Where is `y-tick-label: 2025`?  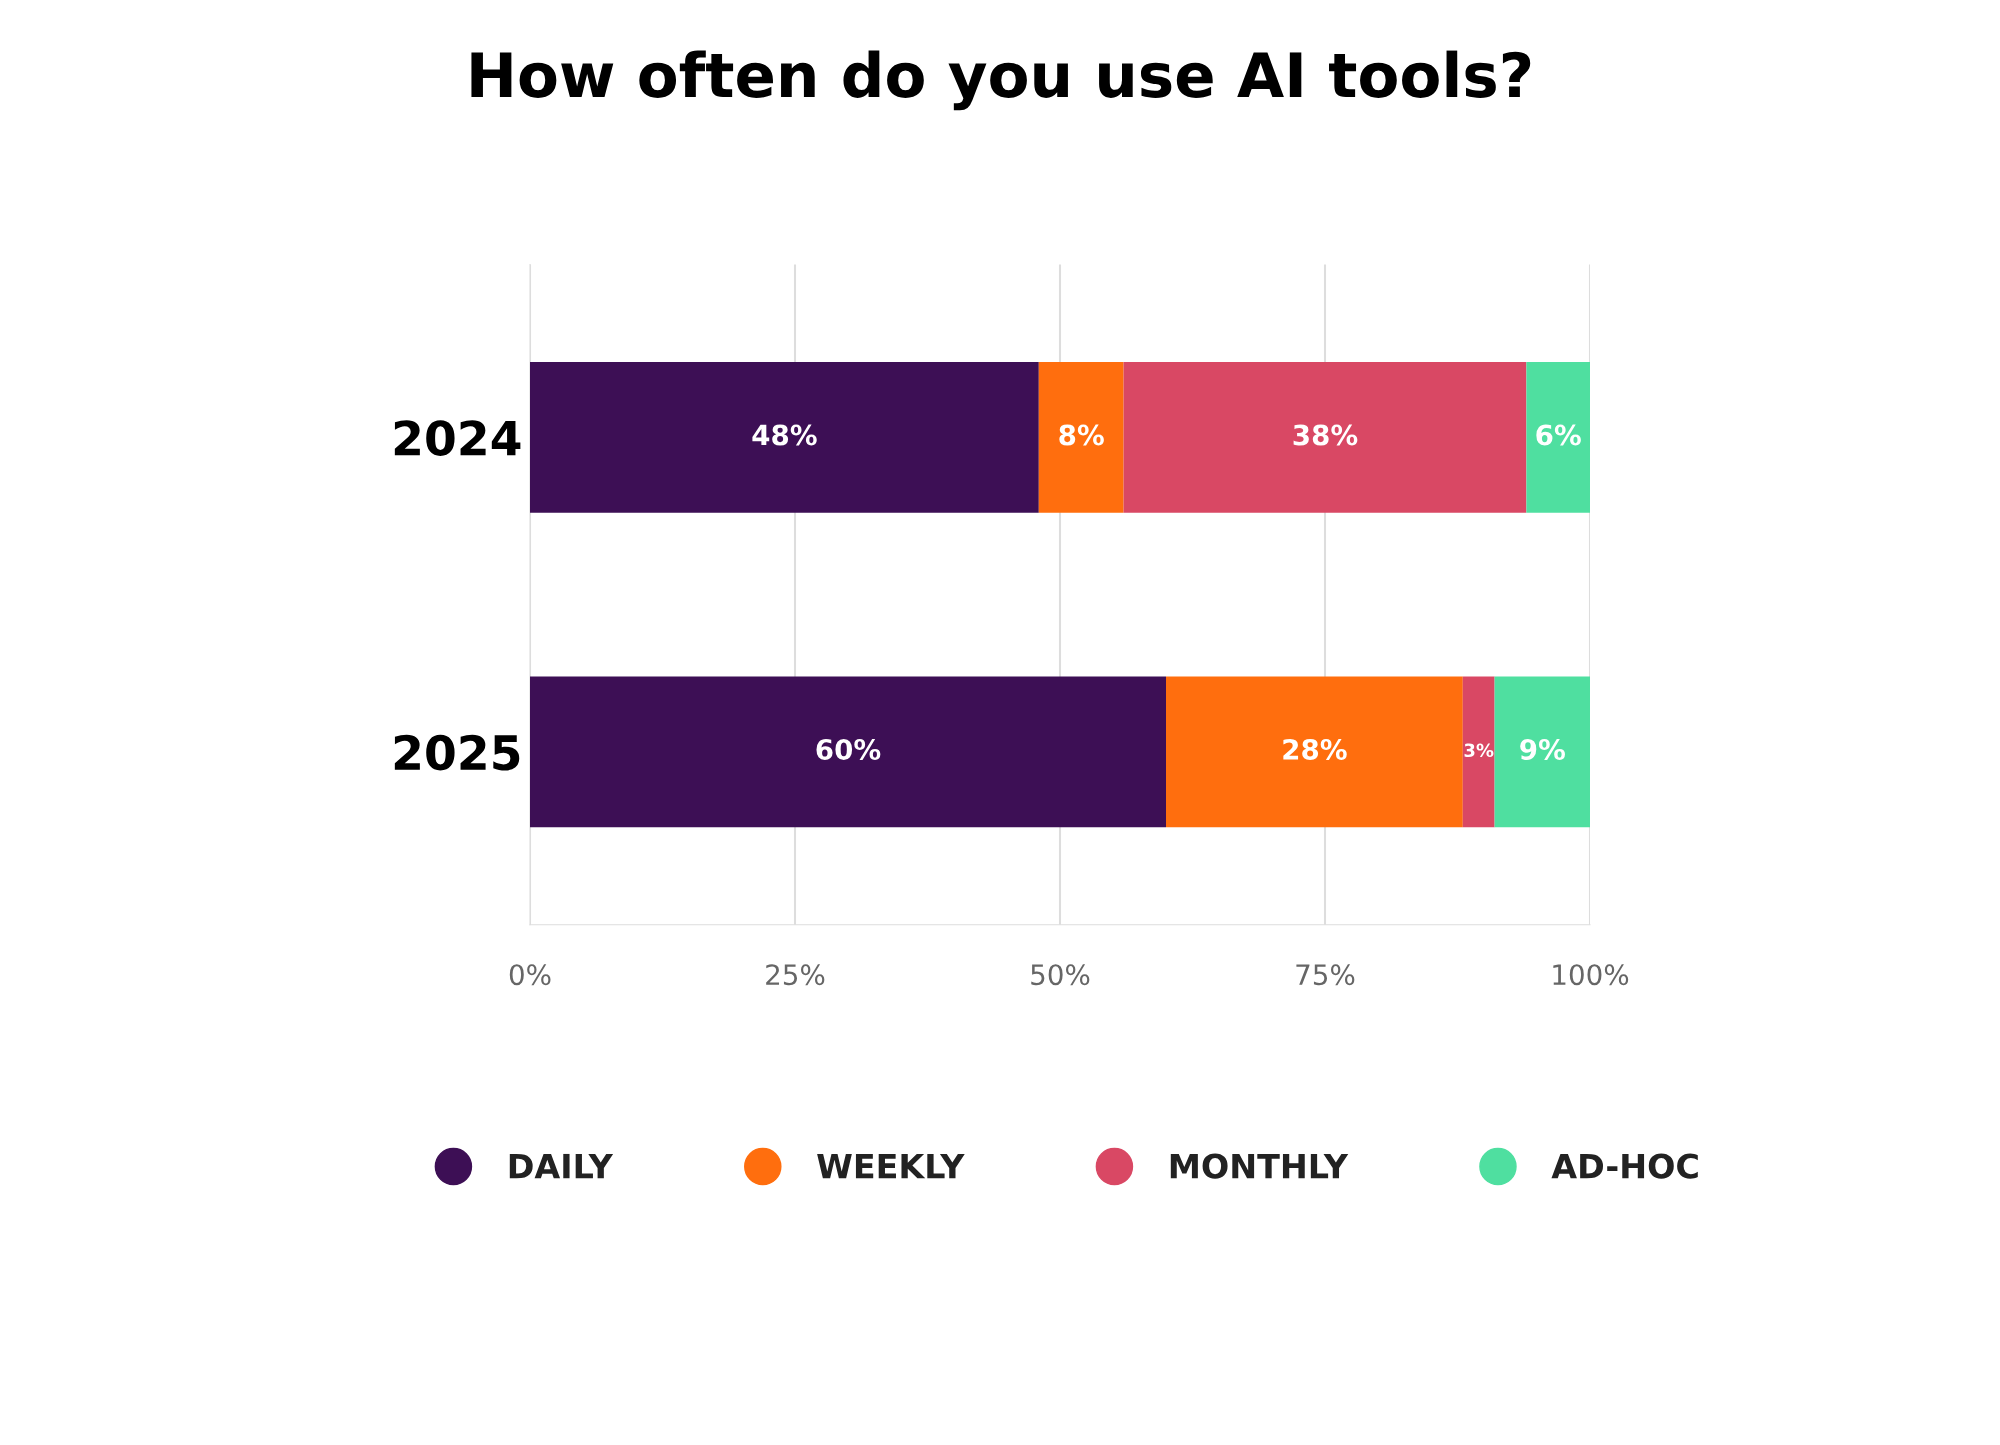 y-tick-label: 2025 is located at coordinates (457, 752).